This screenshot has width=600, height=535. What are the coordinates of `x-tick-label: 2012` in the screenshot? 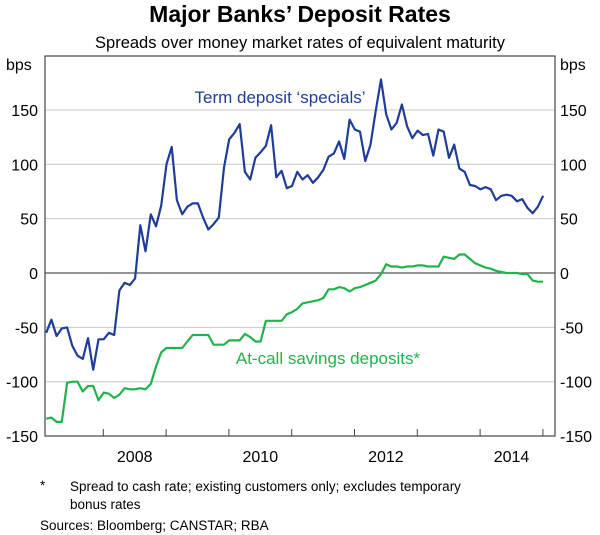 It's located at (386, 457).